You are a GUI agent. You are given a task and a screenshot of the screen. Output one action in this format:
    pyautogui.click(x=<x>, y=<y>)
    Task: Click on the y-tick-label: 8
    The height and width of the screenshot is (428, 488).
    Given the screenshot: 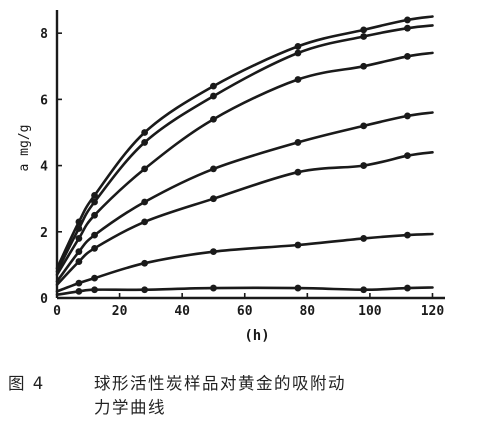 What is the action you would take?
    pyautogui.click(x=44, y=34)
    